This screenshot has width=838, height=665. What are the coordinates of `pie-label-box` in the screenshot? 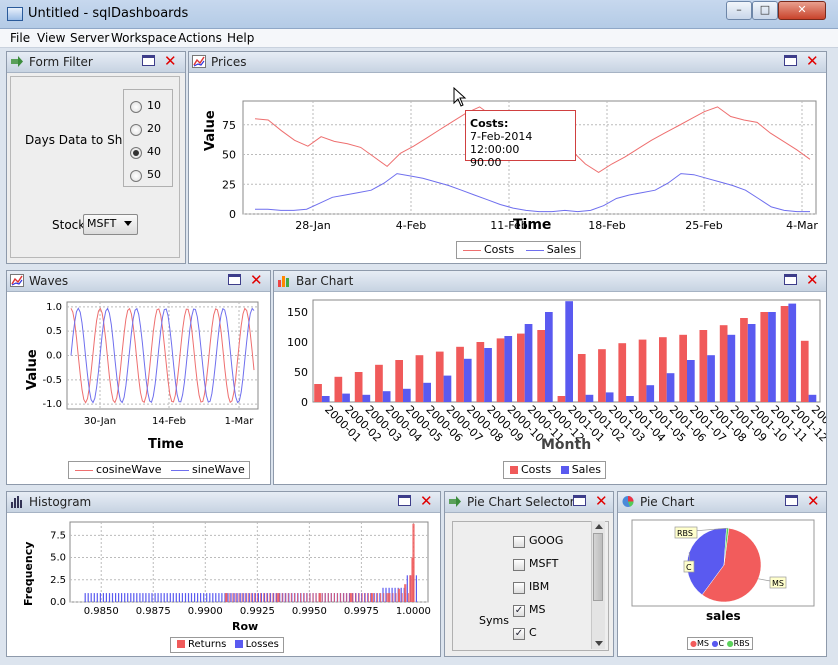 It's located at (686, 532).